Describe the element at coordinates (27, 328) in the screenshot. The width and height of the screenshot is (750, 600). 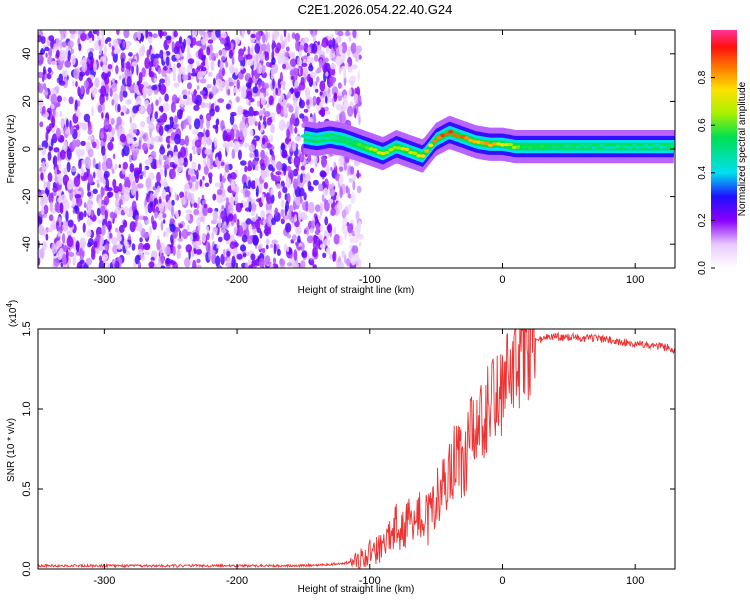
I see `y-tick-label: 1.5` at that location.